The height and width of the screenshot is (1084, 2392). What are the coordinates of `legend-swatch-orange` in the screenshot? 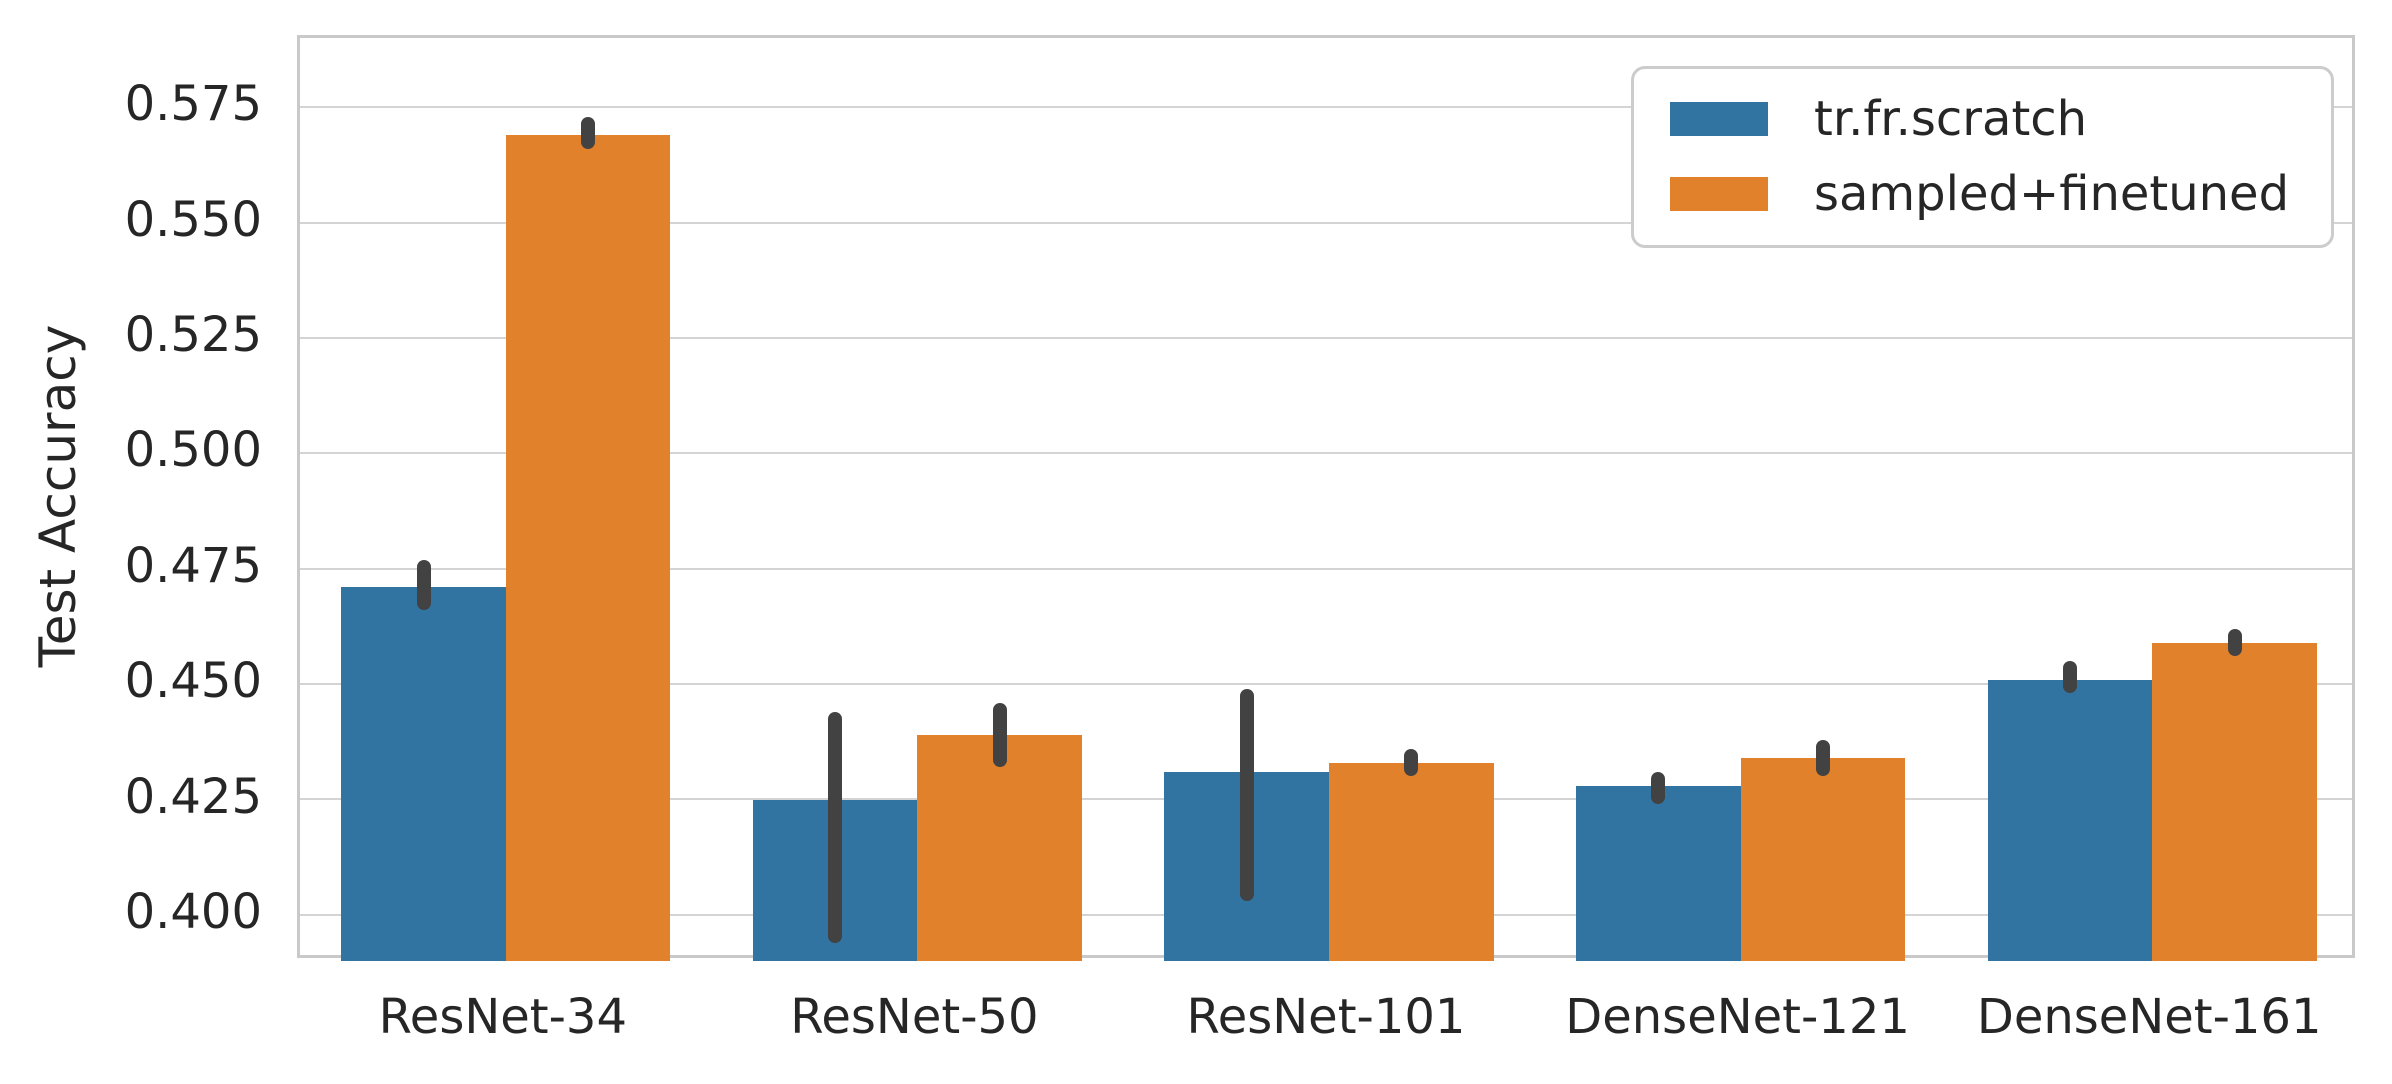 It's located at (1719, 194).